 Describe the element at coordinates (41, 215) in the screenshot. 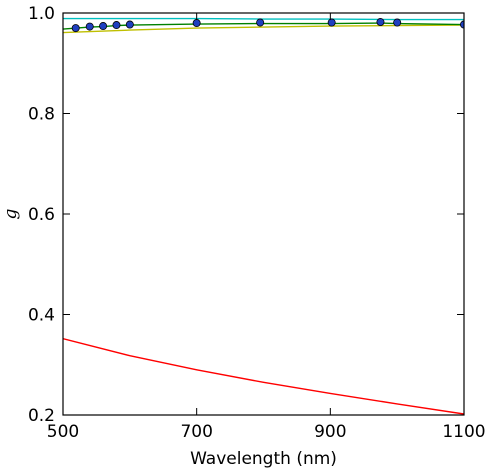

I see `y-tick-label: 0.6` at that location.